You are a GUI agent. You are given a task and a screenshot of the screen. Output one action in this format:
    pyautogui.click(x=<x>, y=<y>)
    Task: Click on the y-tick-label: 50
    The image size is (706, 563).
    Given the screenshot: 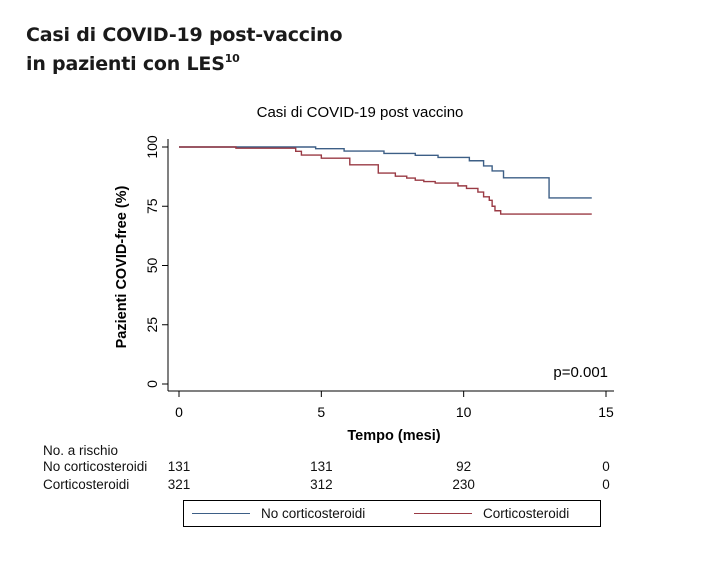 What is the action you would take?
    pyautogui.click(x=152, y=266)
    